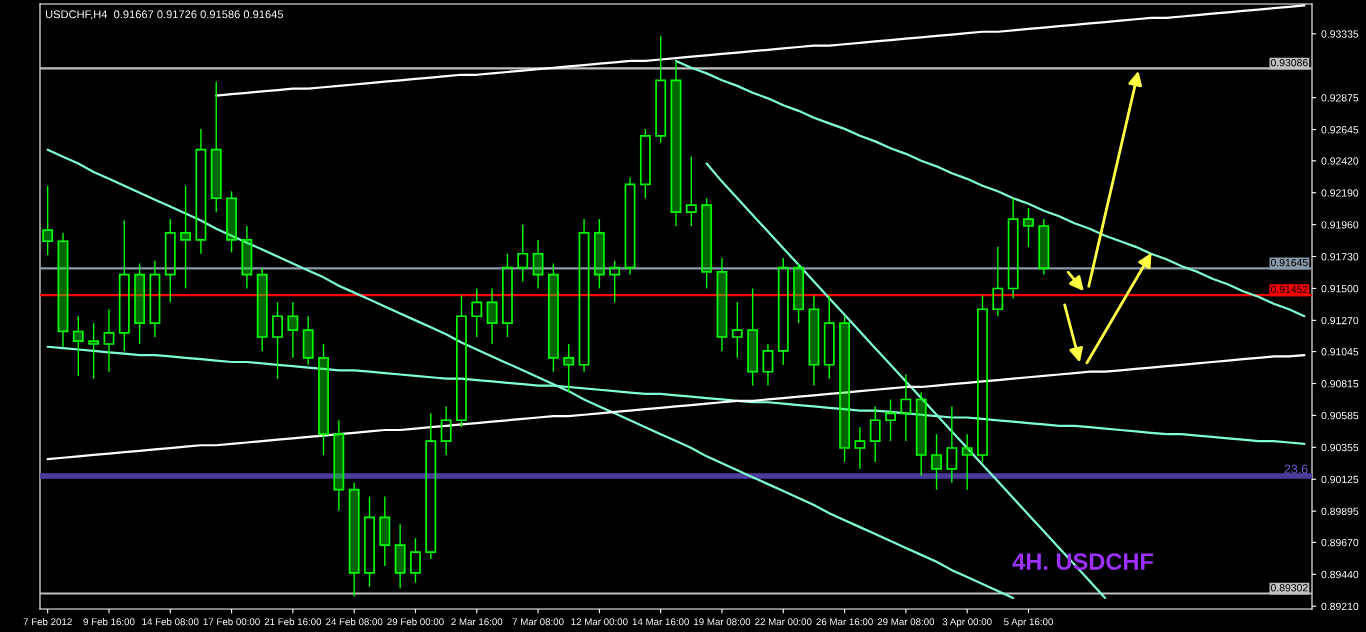 The width and height of the screenshot is (1366, 632). What do you see at coordinates (231, 622) in the screenshot?
I see `x-tick-label: 17 Feb 00:00` at bounding box center [231, 622].